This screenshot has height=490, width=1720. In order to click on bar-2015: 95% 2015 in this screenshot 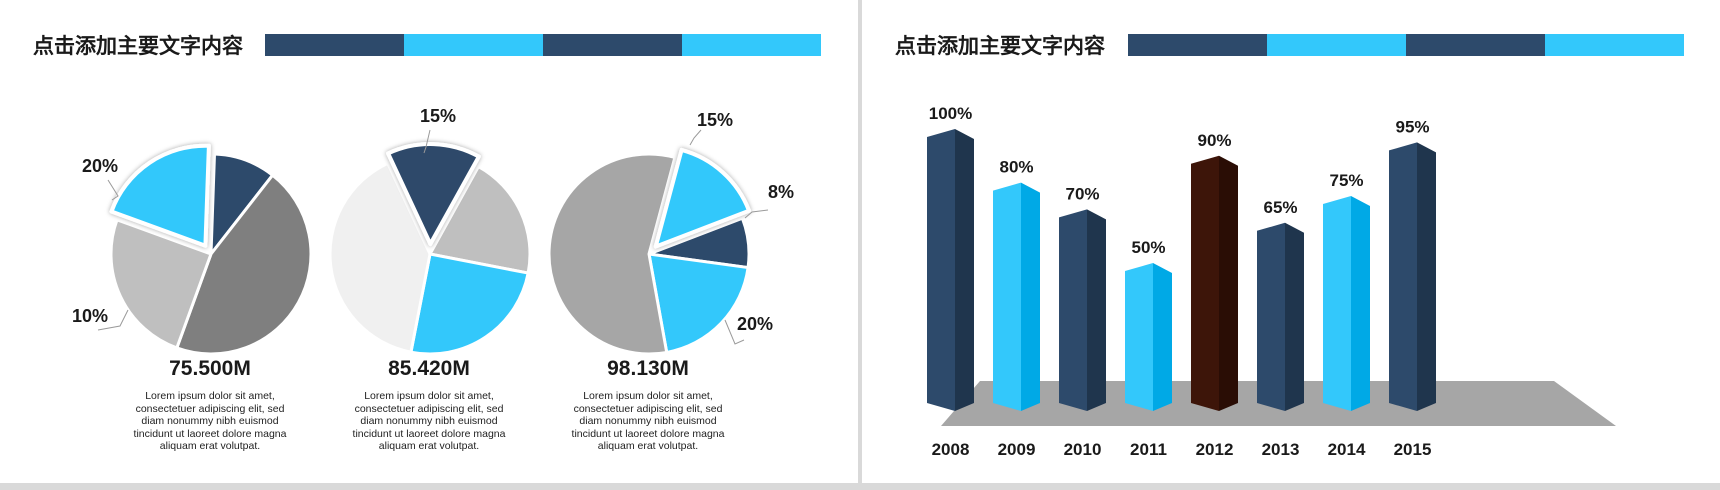, I will do `click(1412, 288)`.